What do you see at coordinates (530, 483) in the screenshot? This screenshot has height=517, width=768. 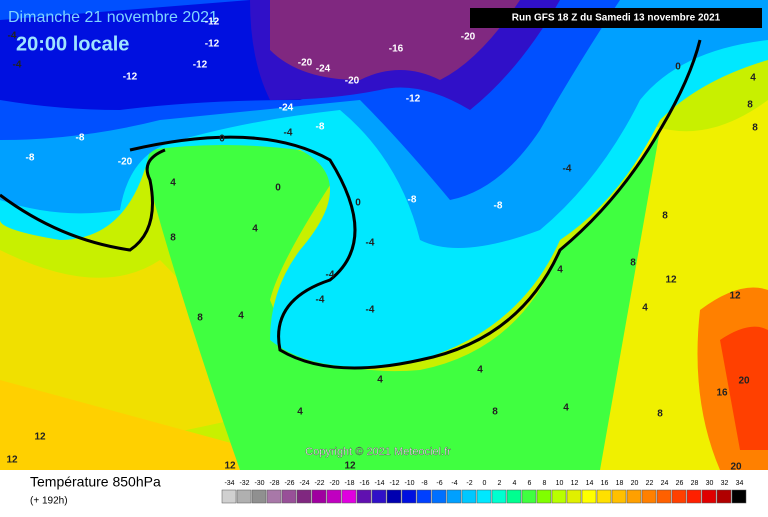 I see `legend-value: 6` at bounding box center [530, 483].